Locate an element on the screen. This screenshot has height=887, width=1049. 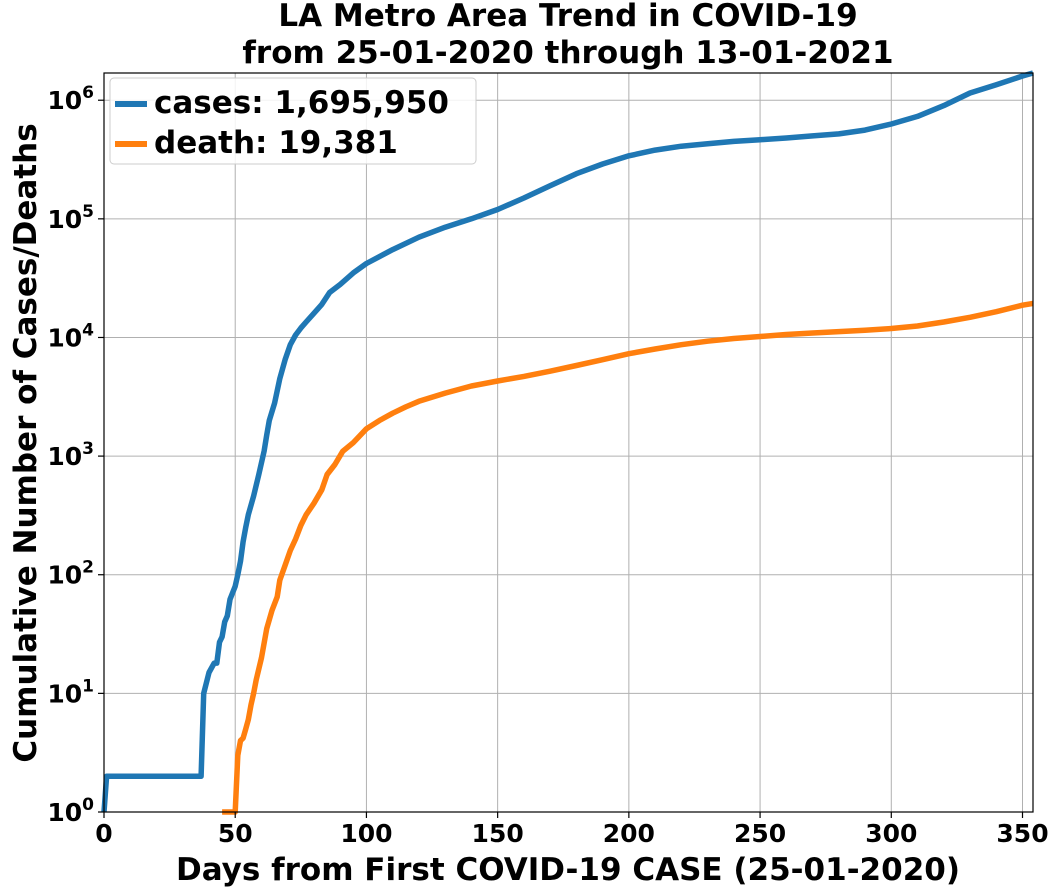
x-tick-label: 100 is located at coordinates (366, 833).